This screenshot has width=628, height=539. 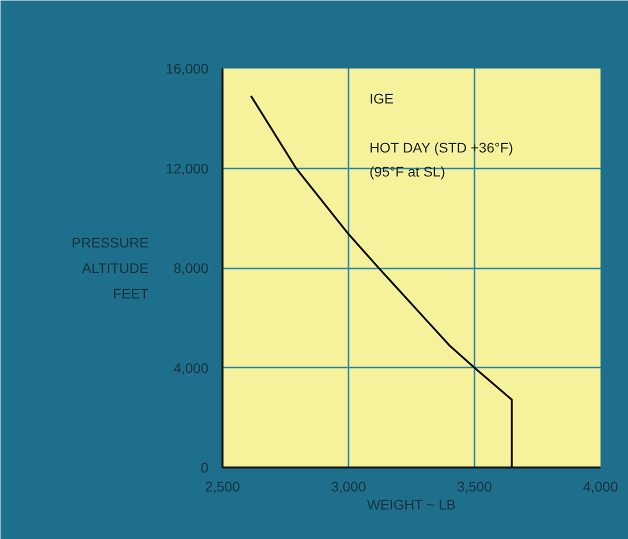 I want to click on y-tick-label: 0, so click(x=204, y=468).